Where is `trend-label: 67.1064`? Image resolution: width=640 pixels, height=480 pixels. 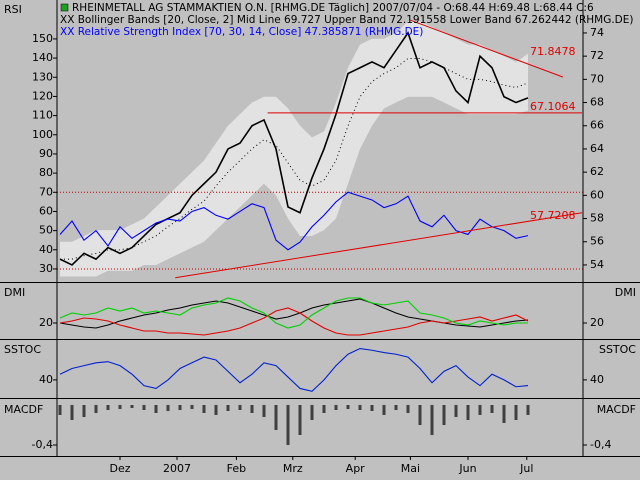
trend-label: 67.1064 is located at coordinates (553, 106).